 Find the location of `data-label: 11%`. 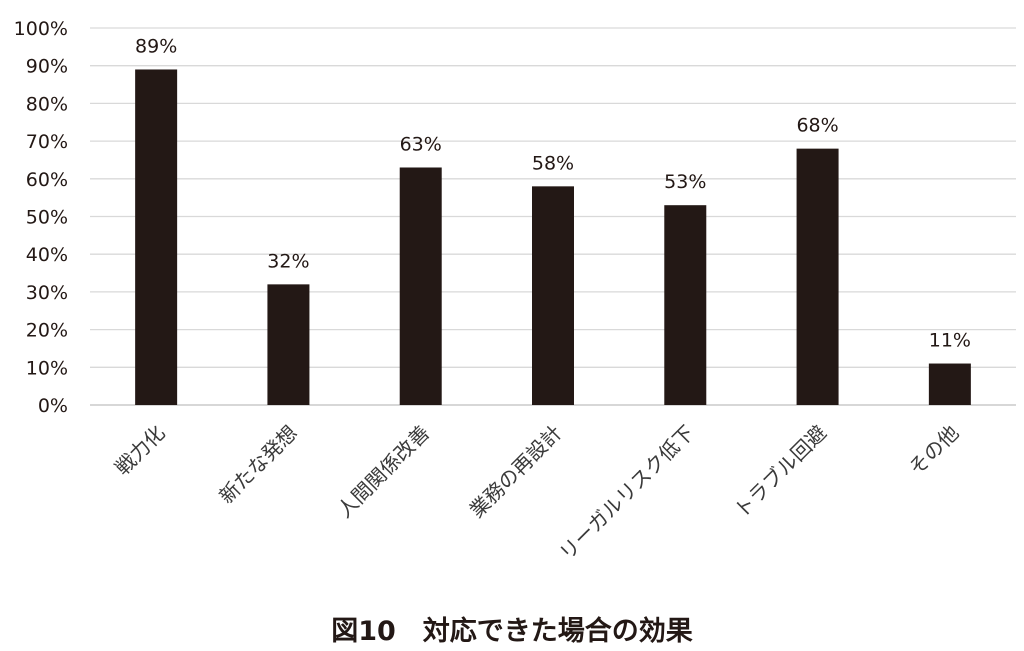

data-label: 11% is located at coordinates (950, 341).